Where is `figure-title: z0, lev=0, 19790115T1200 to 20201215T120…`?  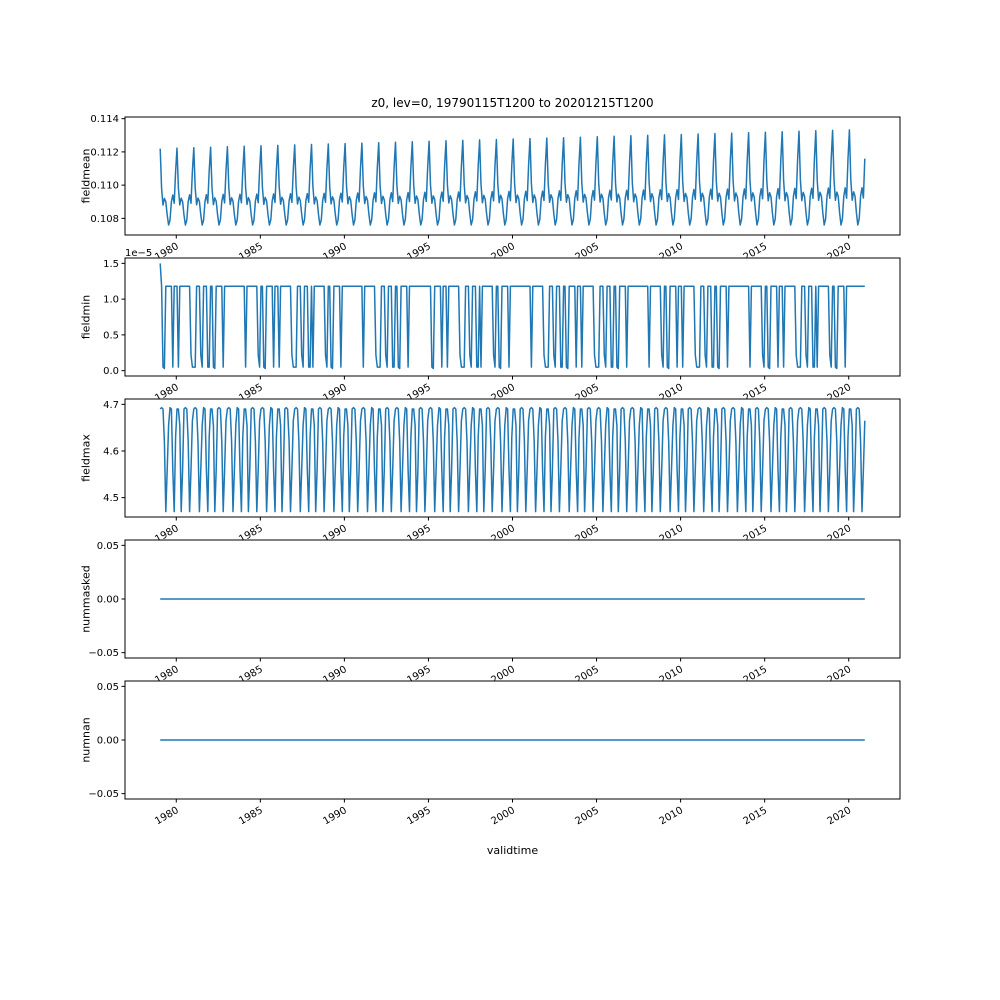
figure-title: z0, lev=0, 19790115T1200 to 20201215T120… is located at coordinates (512, 103).